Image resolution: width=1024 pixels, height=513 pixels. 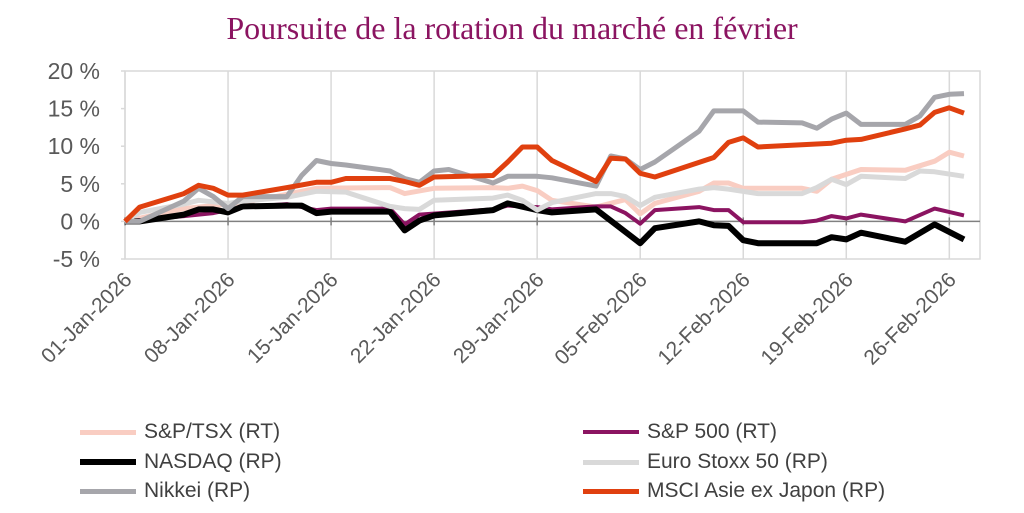 What do you see at coordinates (190, 318) in the screenshot?
I see `x-tick-label: 08-Jan-2026` at bounding box center [190, 318].